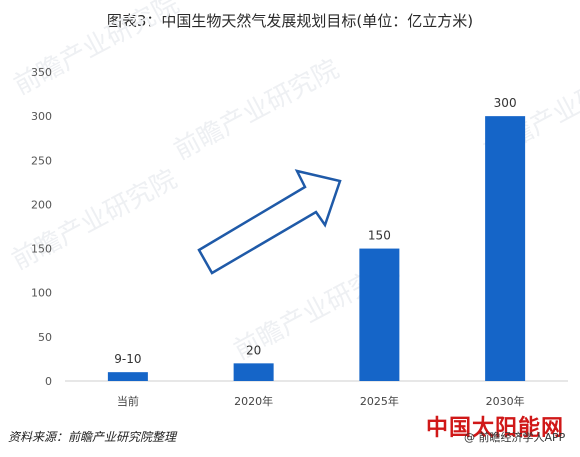 The width and height of the screenshot is (580, 457). Describe the element at coordinates (379, 401) in the screenshot. I see `x-tick-label: 2025年` at that location.